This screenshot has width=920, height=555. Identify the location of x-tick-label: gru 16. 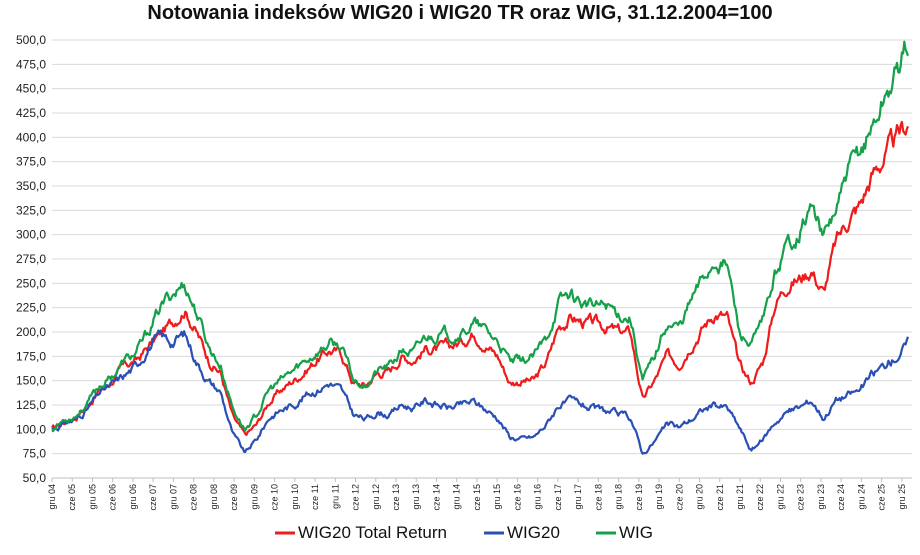
(538, 497).